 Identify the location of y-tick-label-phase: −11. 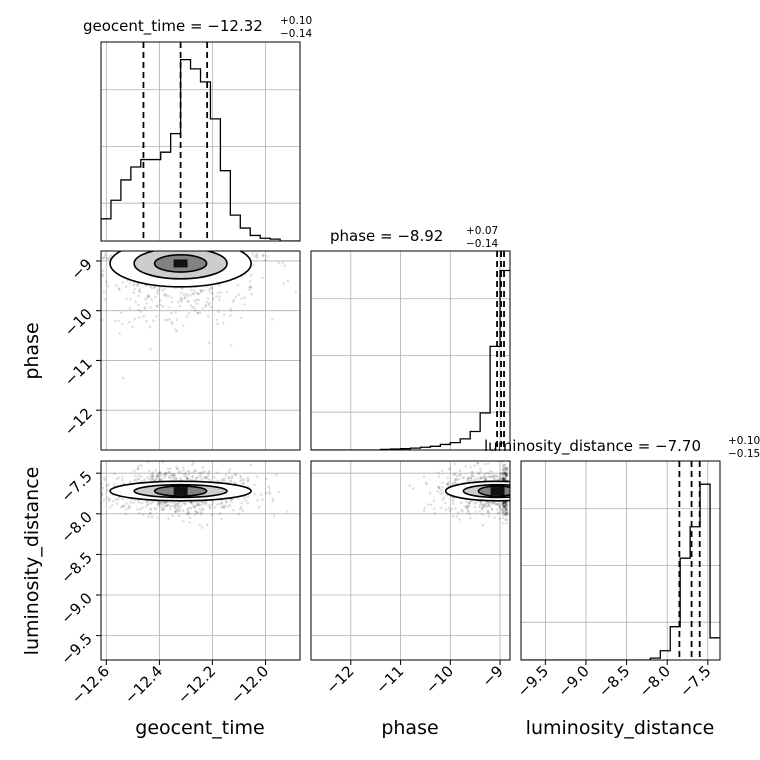
(78, 372).